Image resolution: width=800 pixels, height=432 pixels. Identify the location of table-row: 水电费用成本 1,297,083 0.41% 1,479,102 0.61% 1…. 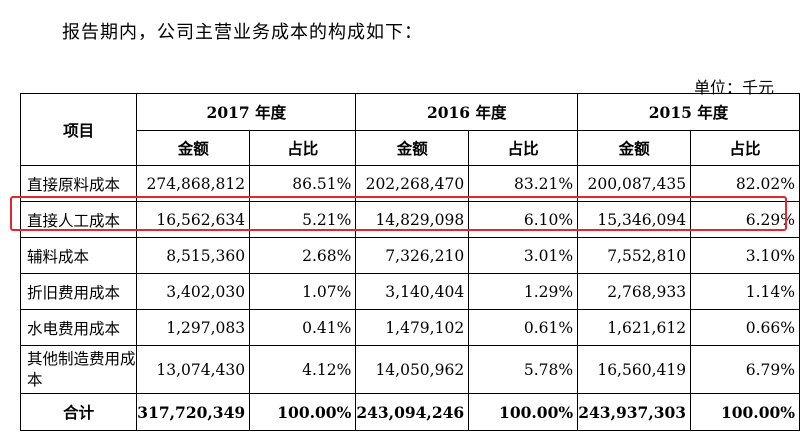
(409, 327).